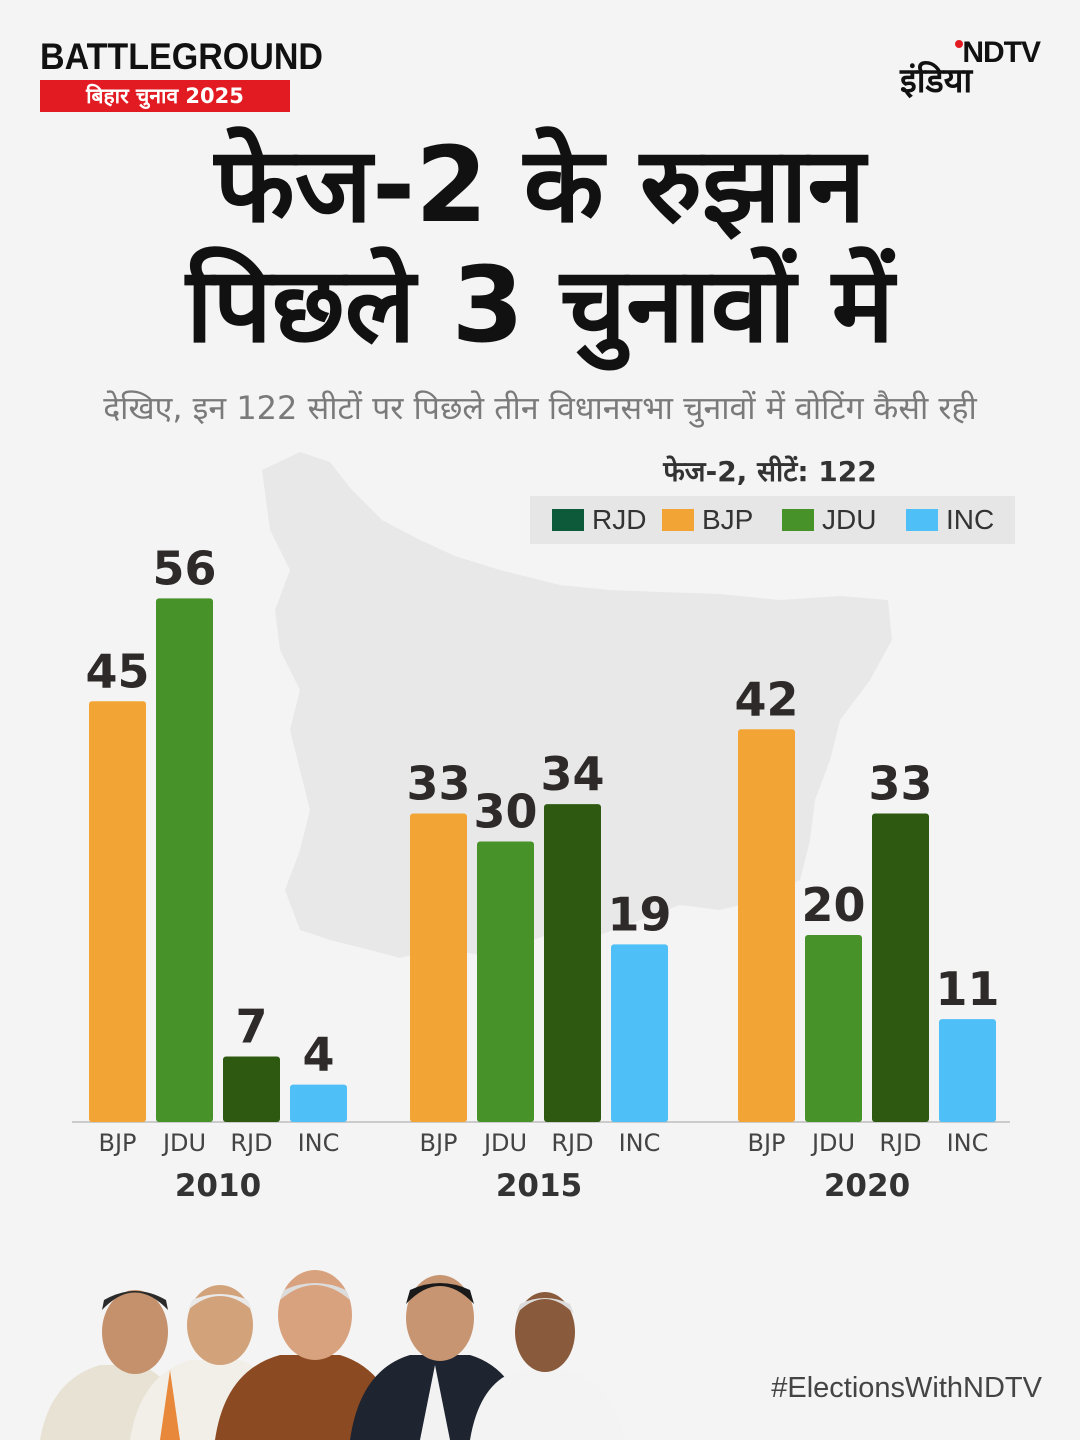 The width and height of the screenshot is (1080, 1440). Describe the element at coordinates (639, 914) in the screenshot. I see `data-label-2015-inc: 19` at that location.